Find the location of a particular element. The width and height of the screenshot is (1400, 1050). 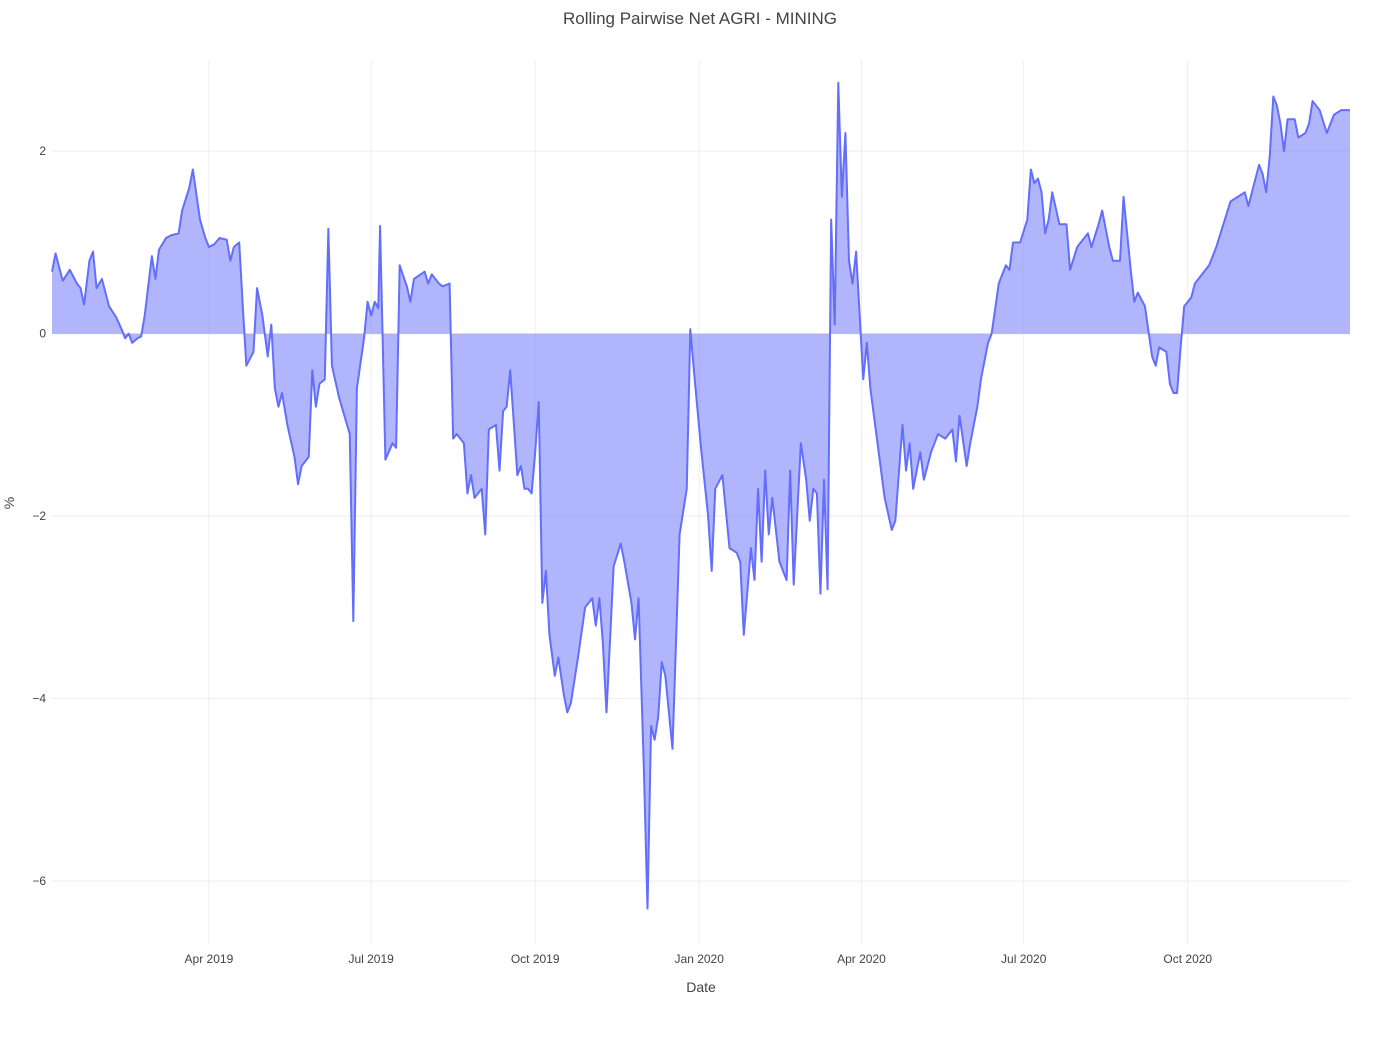

y-tick-label: −2 is located at coordinates (39, 516).